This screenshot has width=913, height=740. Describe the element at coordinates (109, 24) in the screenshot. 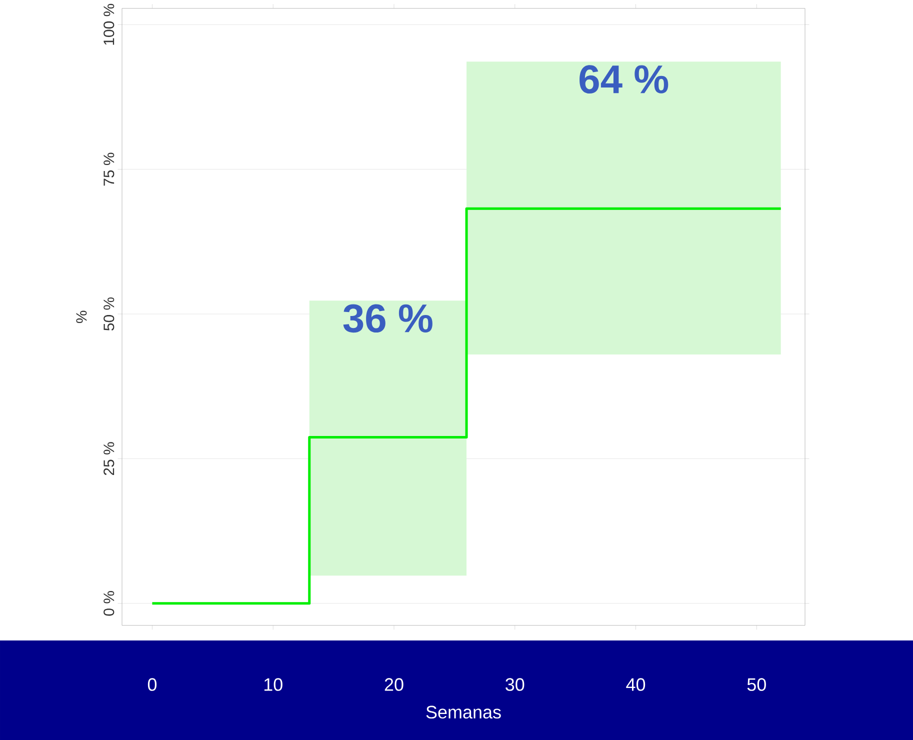

I see `y-tick-label: 100 %` at that location.